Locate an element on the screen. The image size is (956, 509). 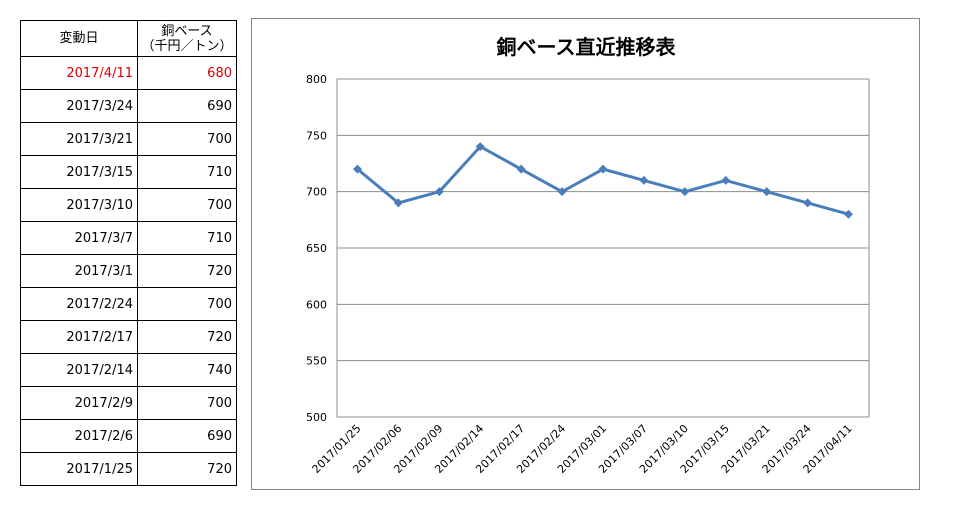
table-header-row: 変動日 銅ベース （千円／トン） is located at coordinates (128, 38).